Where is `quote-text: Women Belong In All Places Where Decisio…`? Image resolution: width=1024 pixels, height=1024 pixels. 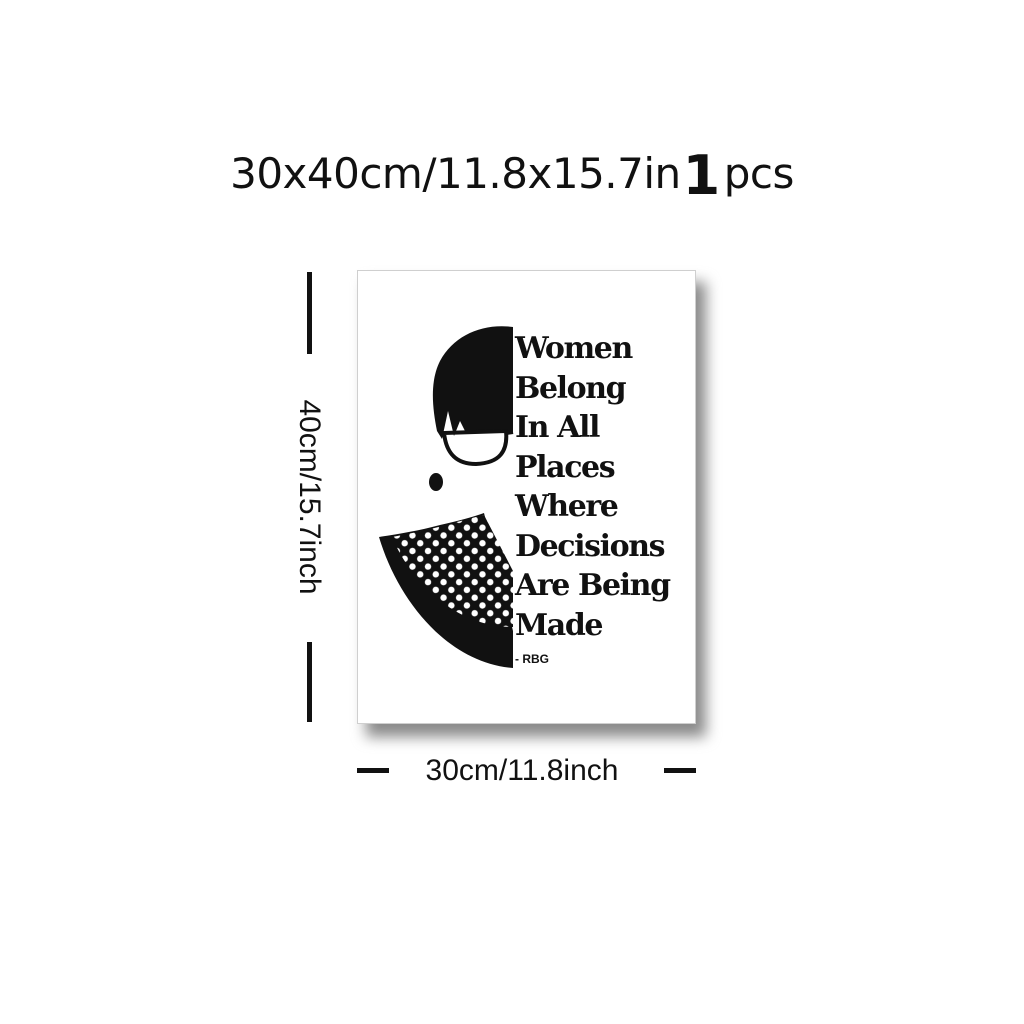
quote-text: Women Belong In All Places Where Decisio… is located at coordinates (605, 487).